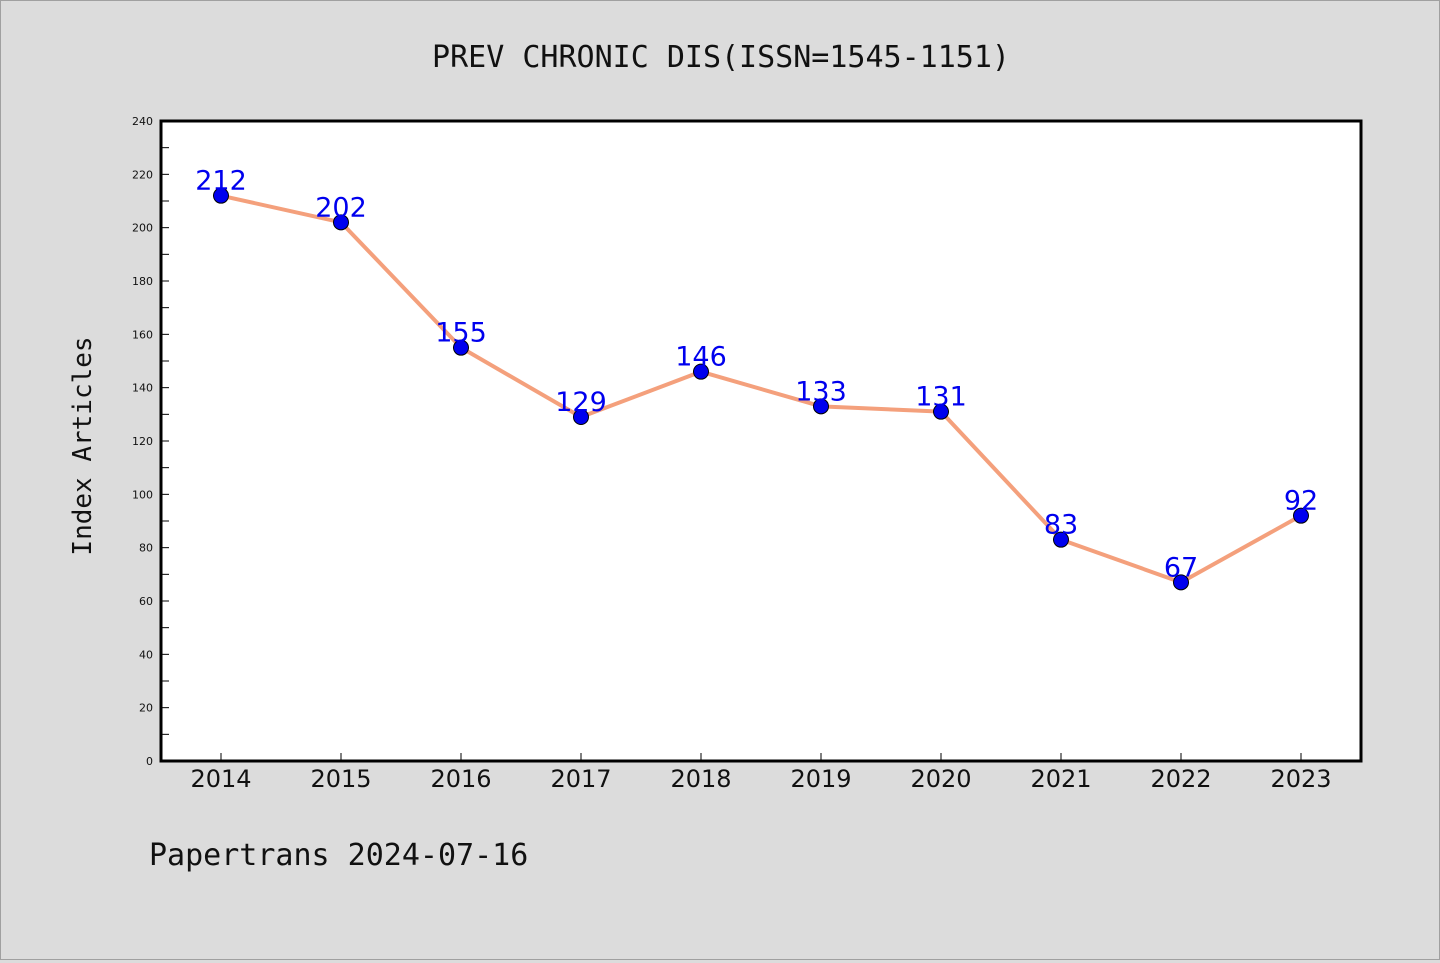 The width and height of the screenshot is (1440, 963). What do you see at coordinates (1301, 501) in the screenshot?
I see `data-label: 92` at bounding box center [1301, 501].